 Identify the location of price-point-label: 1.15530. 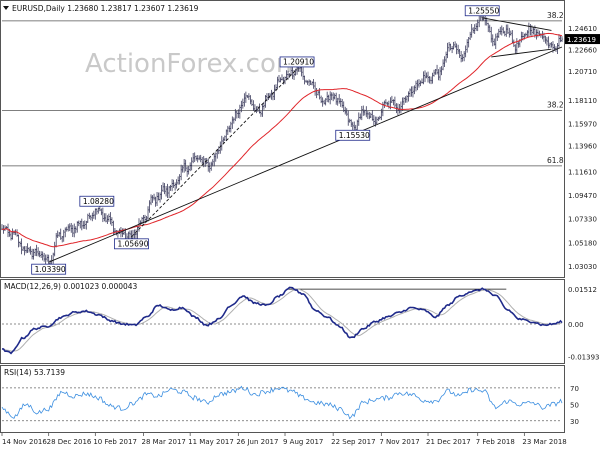
(354, 135).